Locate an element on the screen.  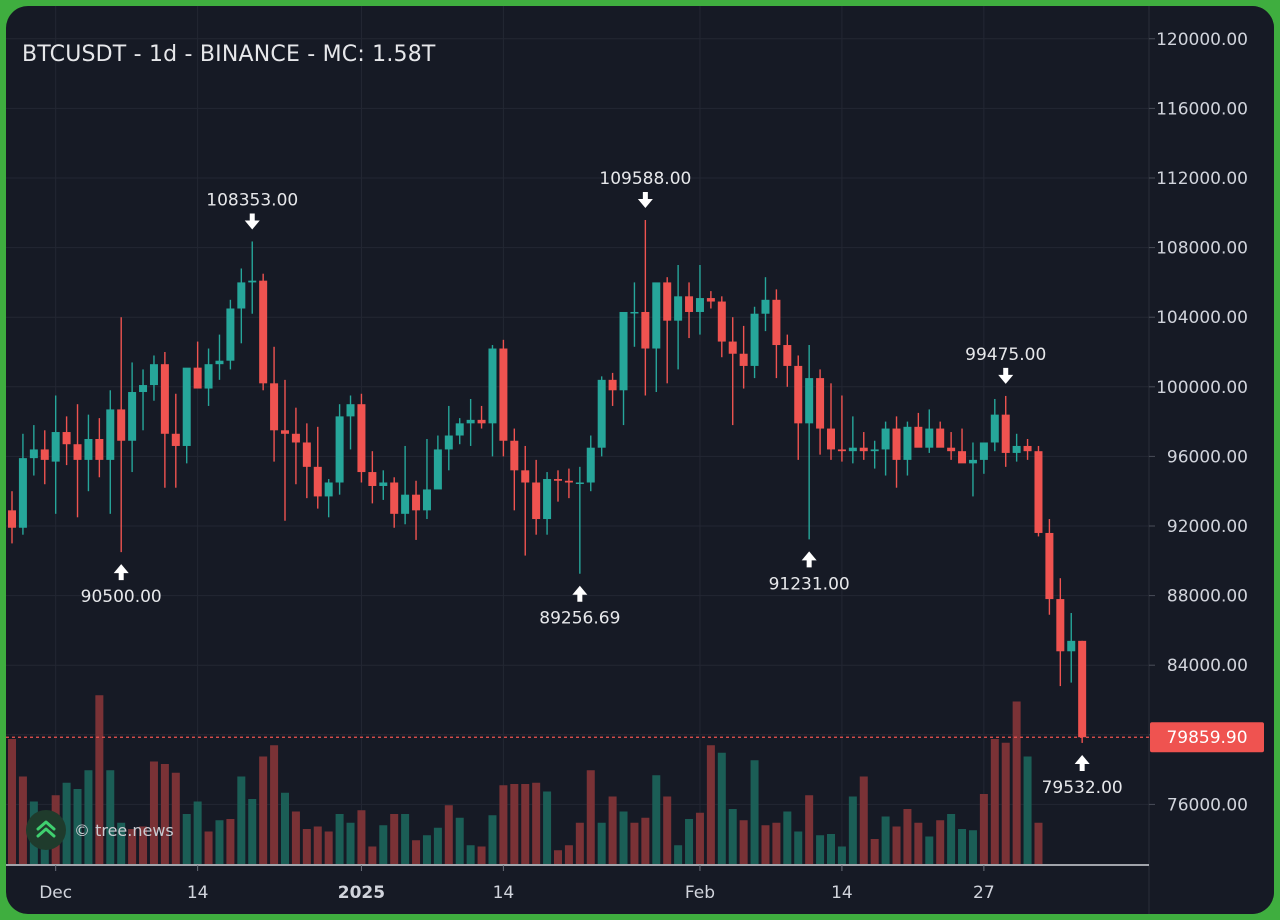
annotation-label: 108353.00 is located at coordinates (252, 200).